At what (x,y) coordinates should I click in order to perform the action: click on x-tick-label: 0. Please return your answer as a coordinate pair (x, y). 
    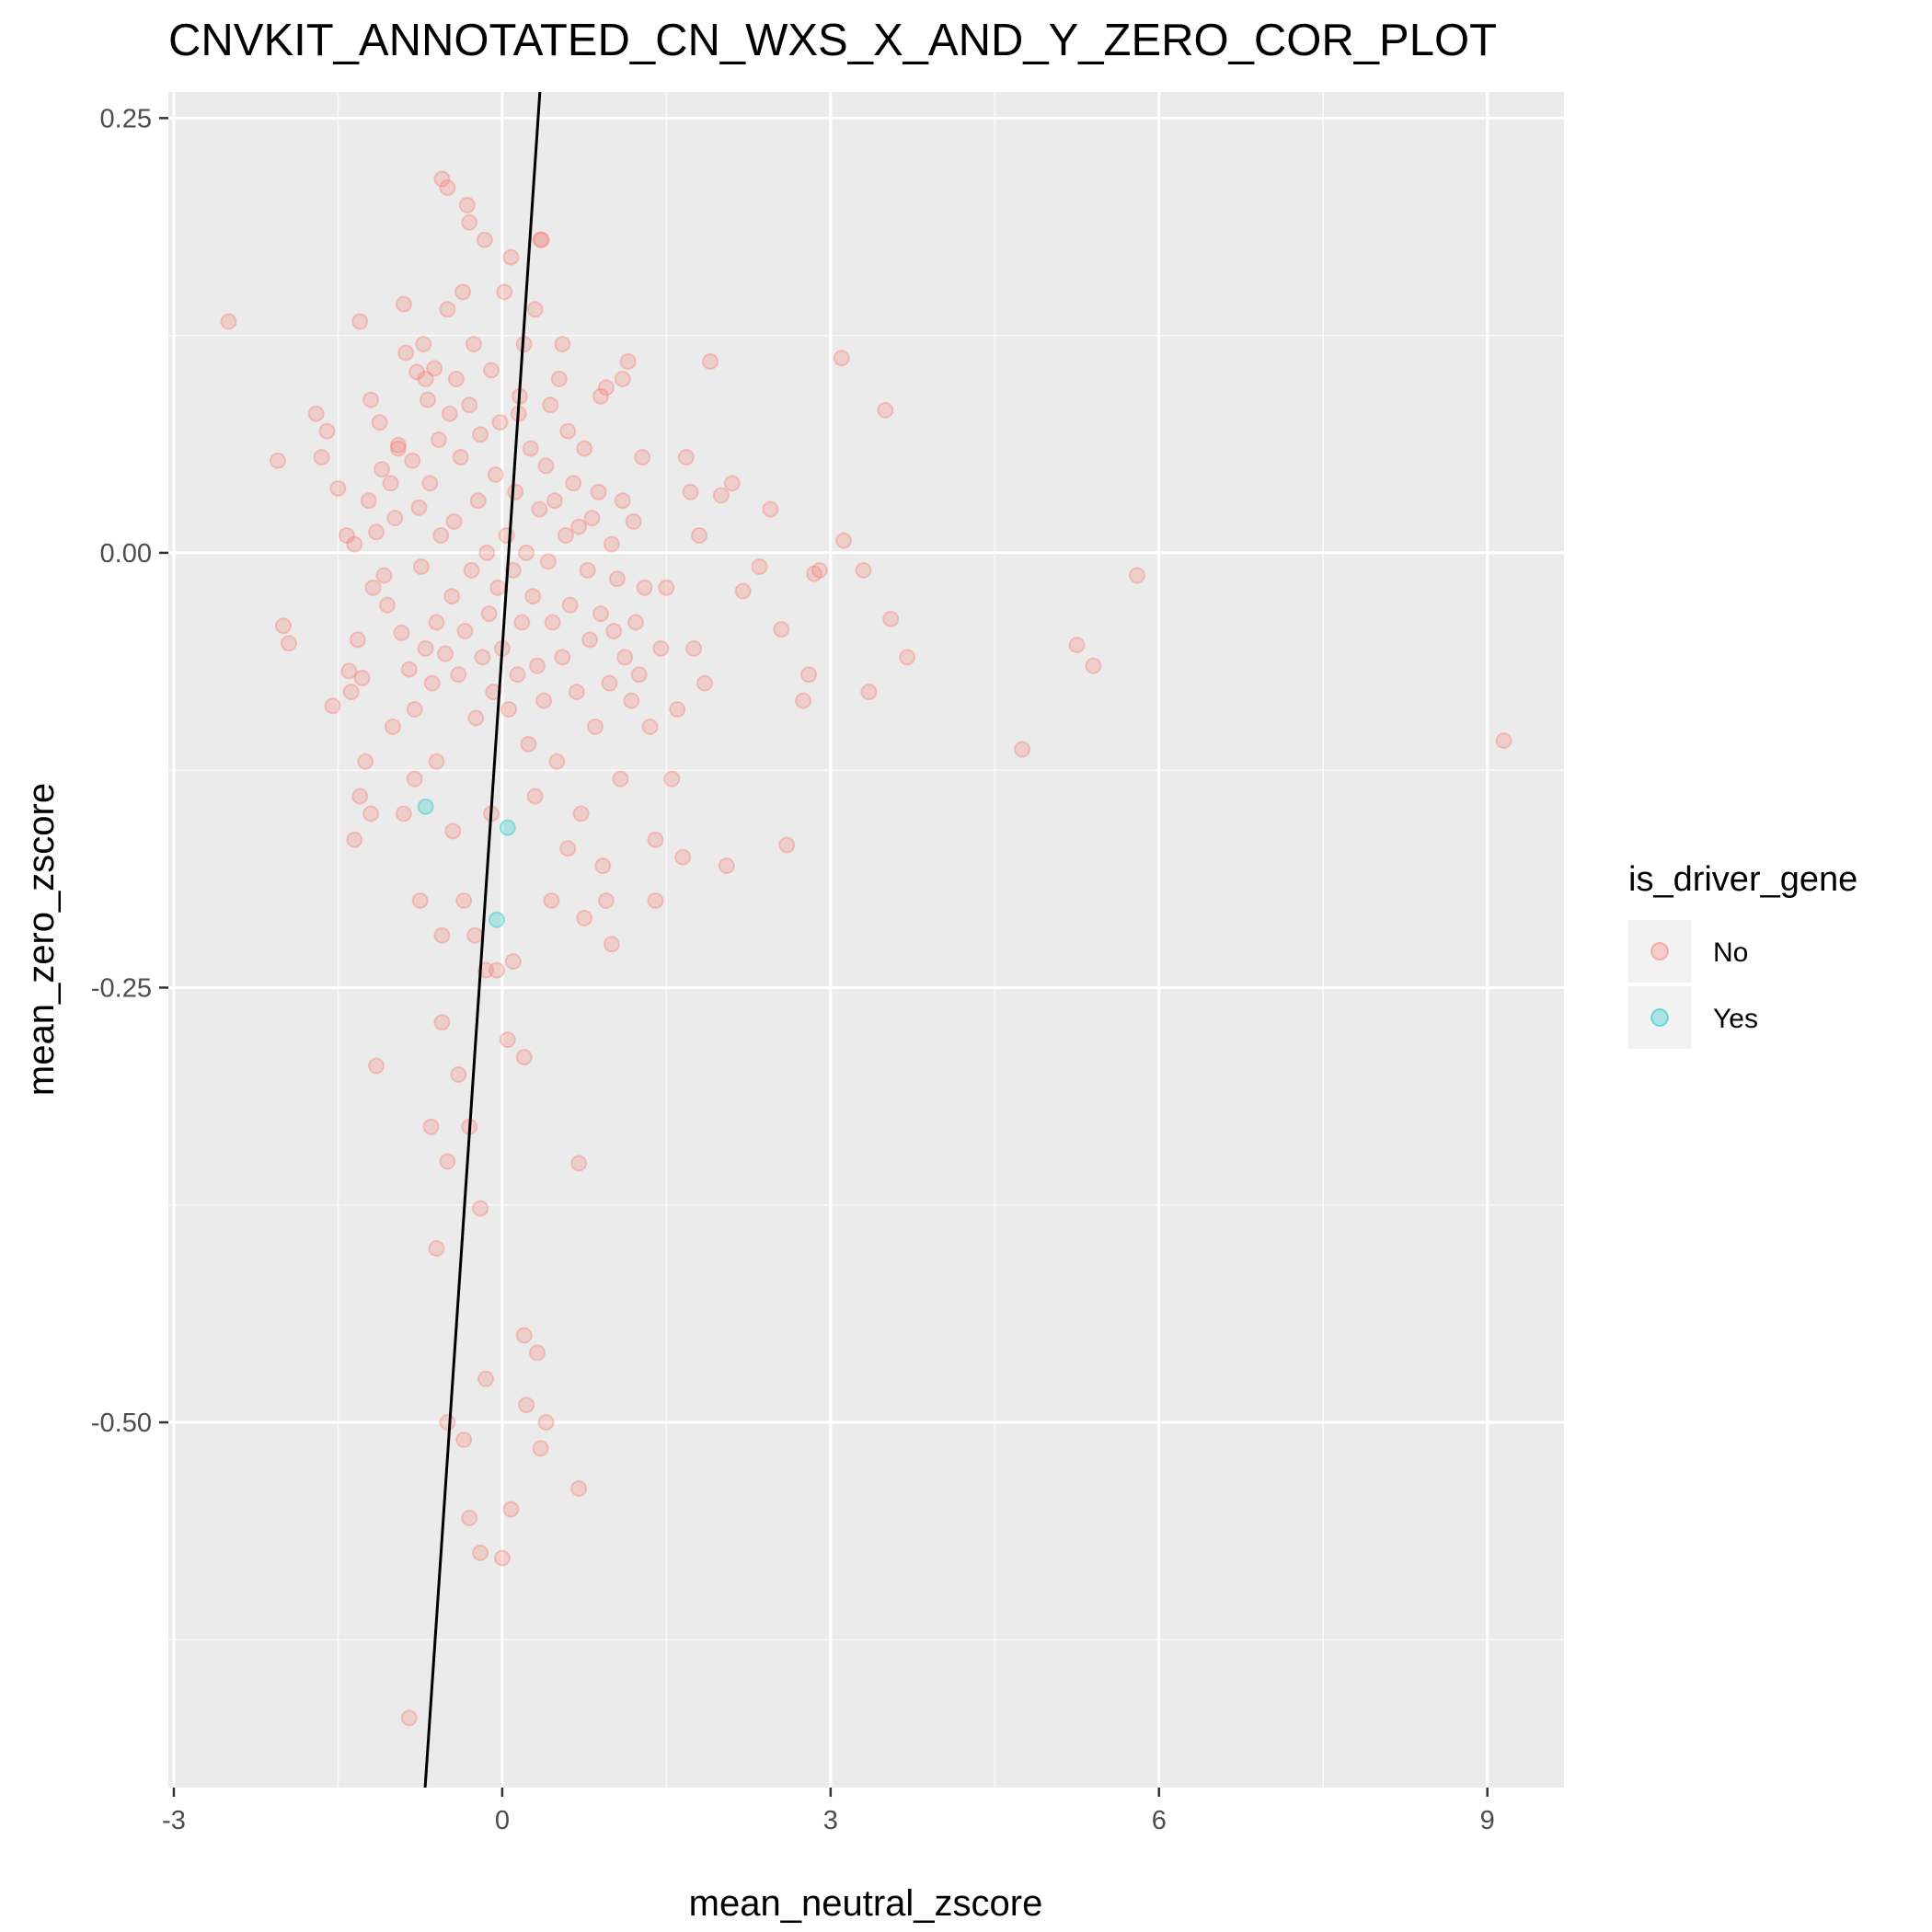
    Looking at the image, I should click on (502, 1820).